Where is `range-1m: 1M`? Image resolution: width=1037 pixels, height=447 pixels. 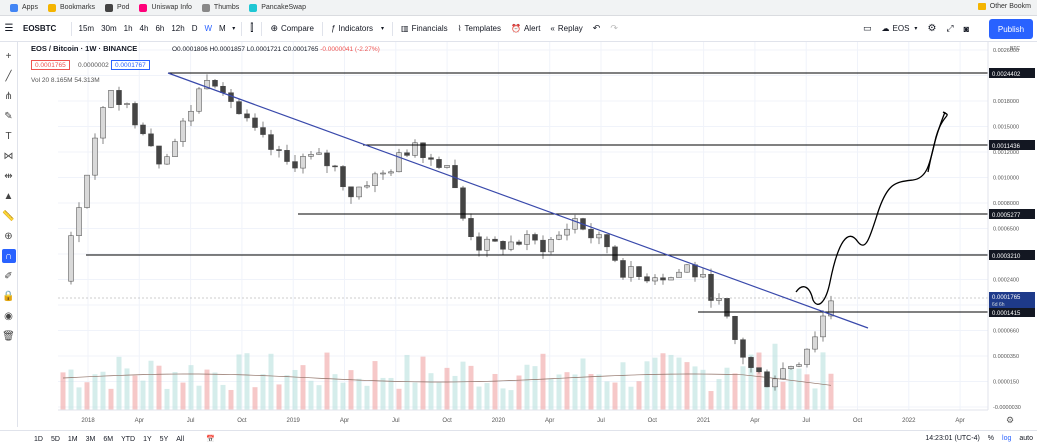
range-1m: 1M is located at coordinates (72, 439).